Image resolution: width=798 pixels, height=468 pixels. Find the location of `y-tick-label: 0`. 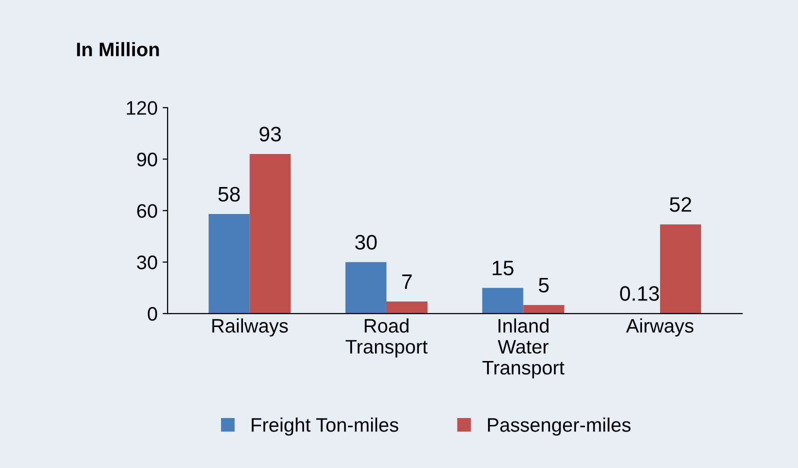

y-tick-label: 0 is located at coordinates (153, 314).